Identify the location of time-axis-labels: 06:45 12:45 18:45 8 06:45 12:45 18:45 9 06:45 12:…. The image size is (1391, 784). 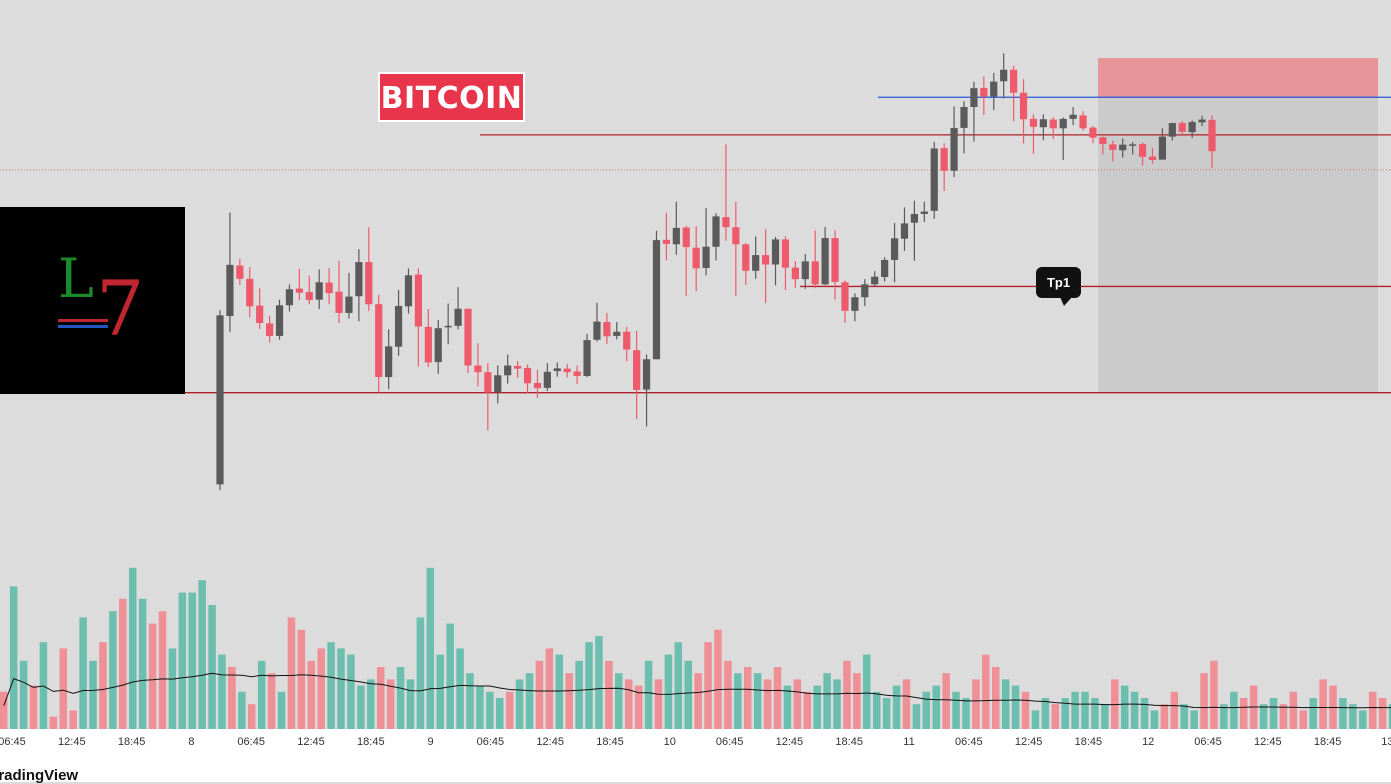
(695, 742).